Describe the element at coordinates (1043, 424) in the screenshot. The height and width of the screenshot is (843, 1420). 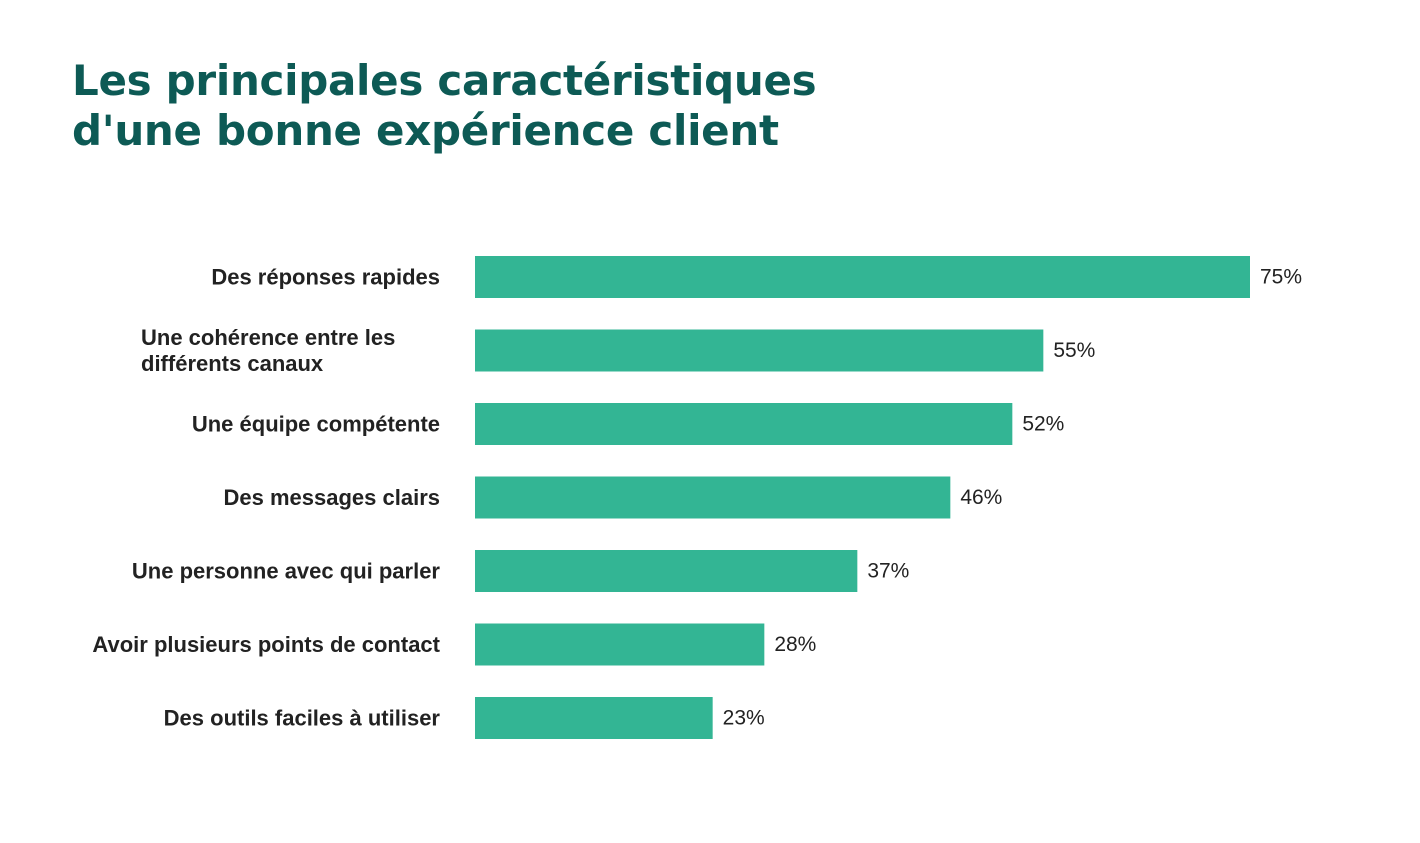
I see `value-label: 52%` at that location.